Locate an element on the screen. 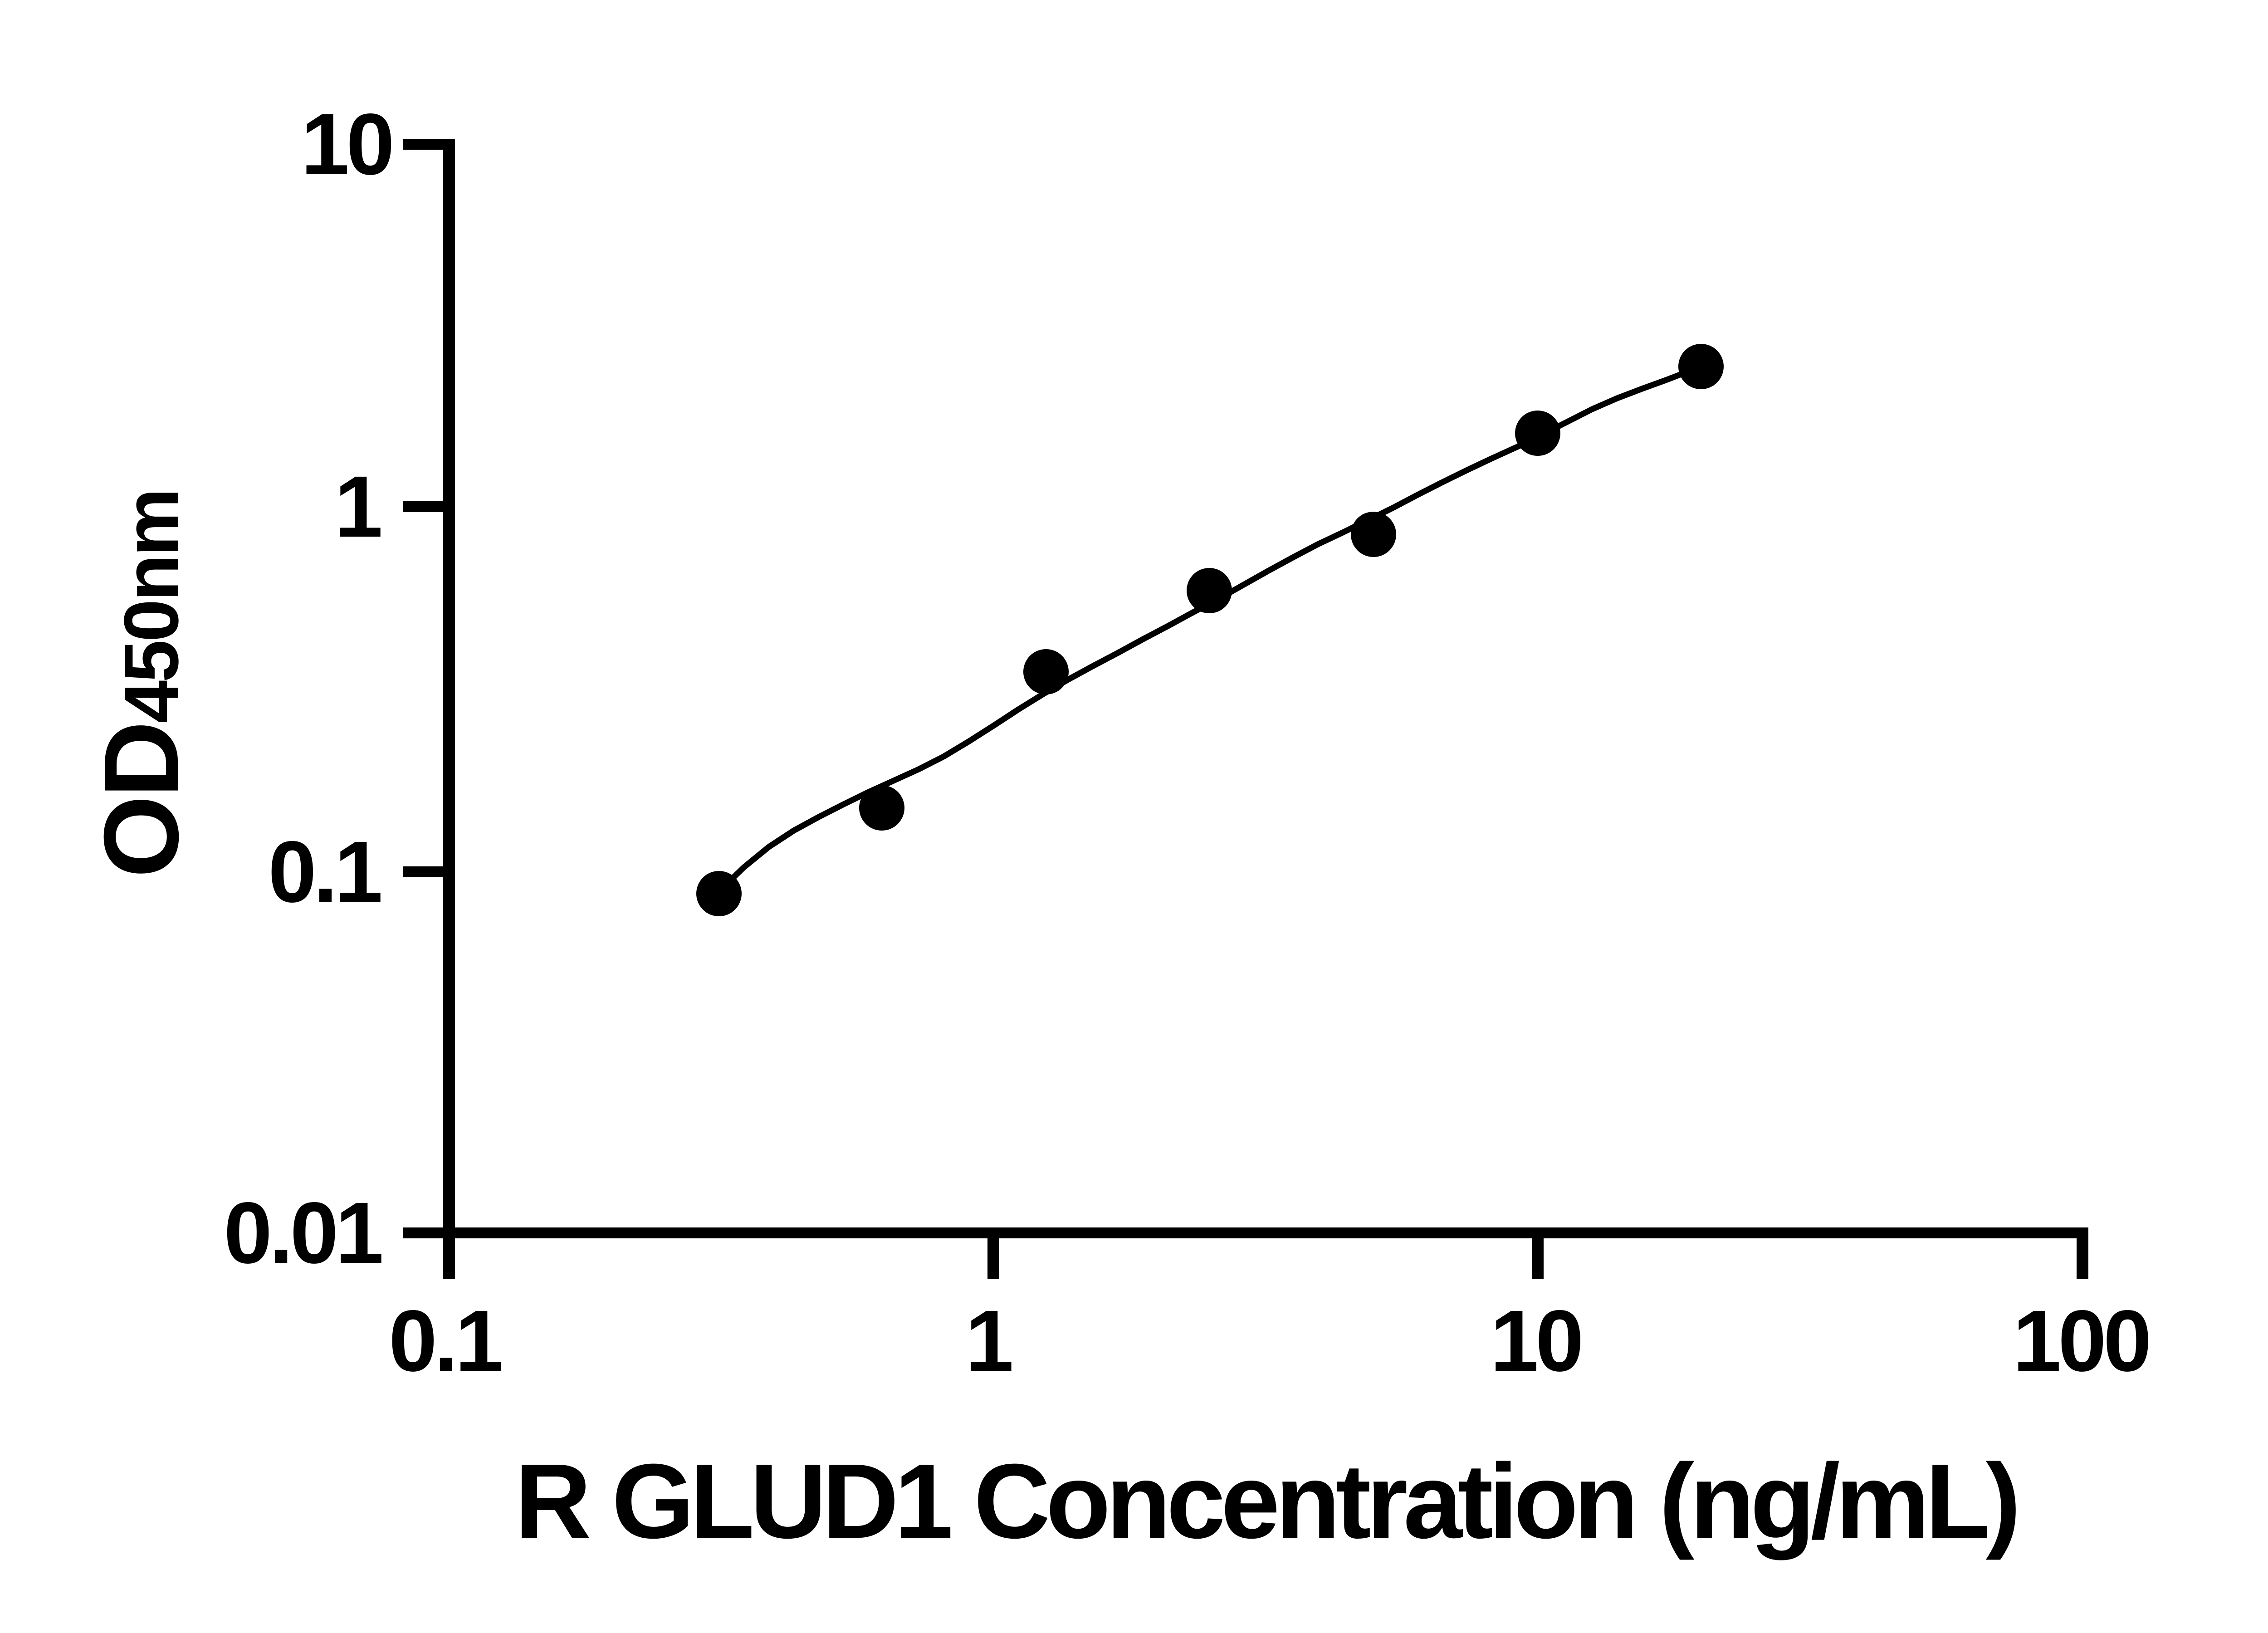 Image resolution: width=2268 pixels, height=1633 pixels. svg-text: R GLUD1 Concentration (ng/mL) is located at coordinates (1266, 1501).